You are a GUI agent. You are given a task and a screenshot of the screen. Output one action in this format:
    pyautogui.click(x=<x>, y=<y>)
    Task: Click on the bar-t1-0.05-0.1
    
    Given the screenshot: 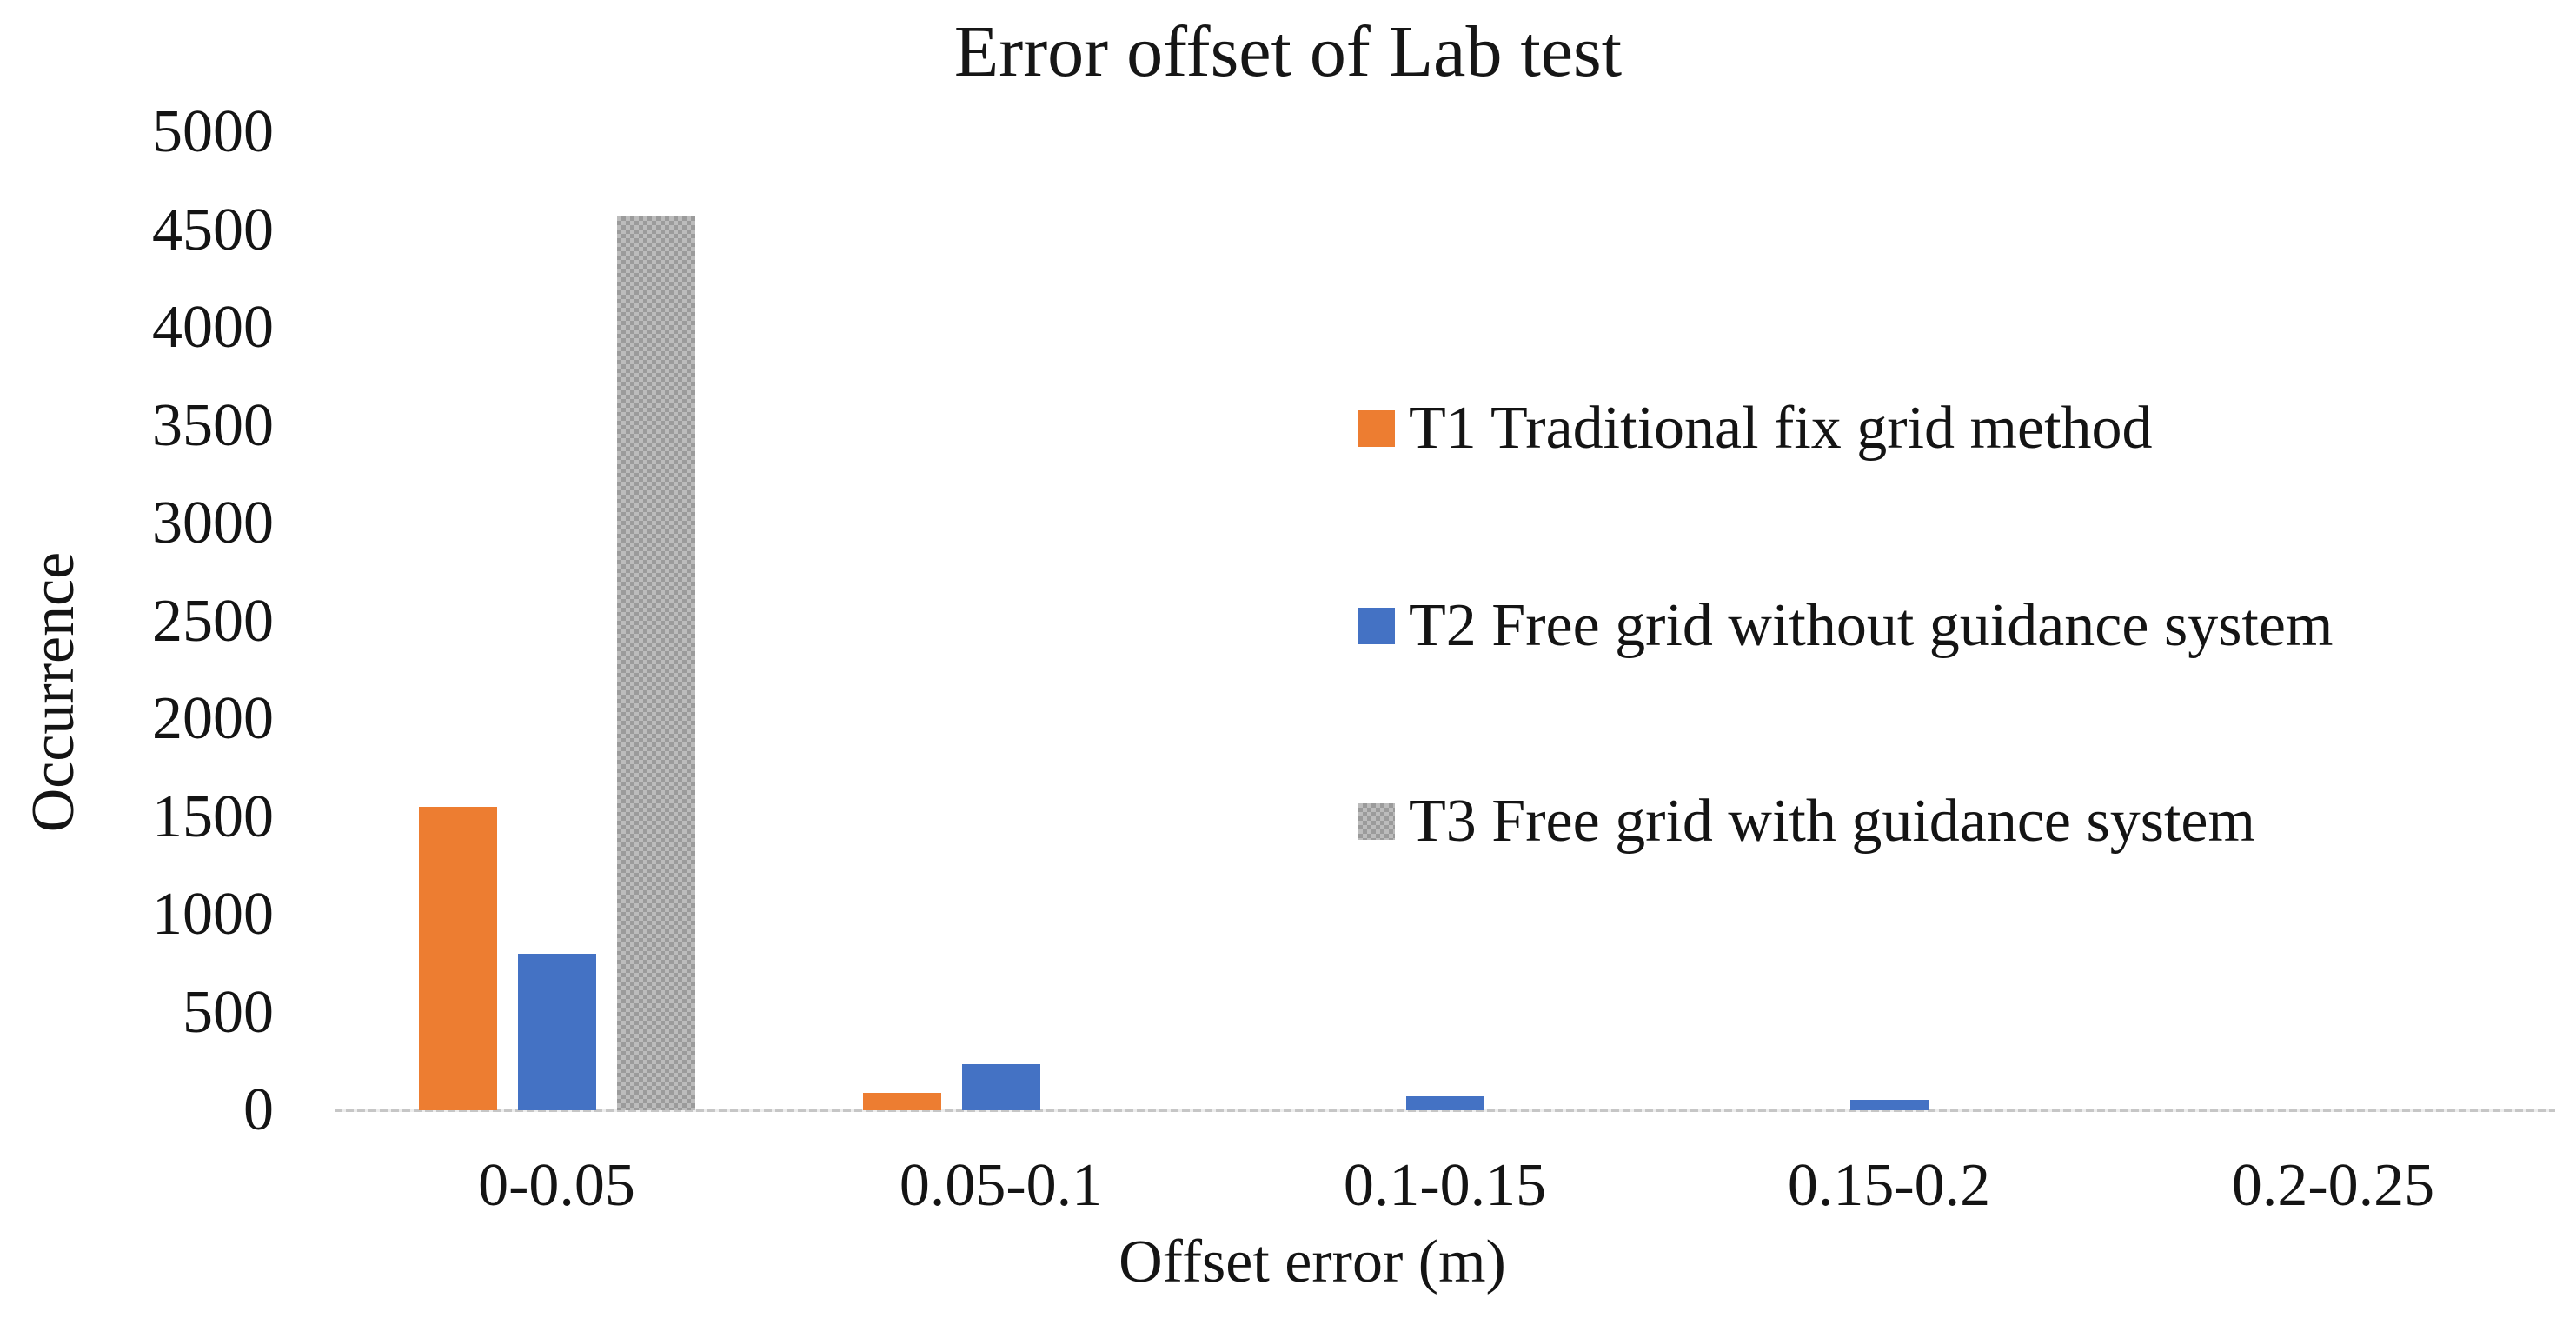 What is the action you would take?
    pyautogui.click(x=901, y=1101)
    